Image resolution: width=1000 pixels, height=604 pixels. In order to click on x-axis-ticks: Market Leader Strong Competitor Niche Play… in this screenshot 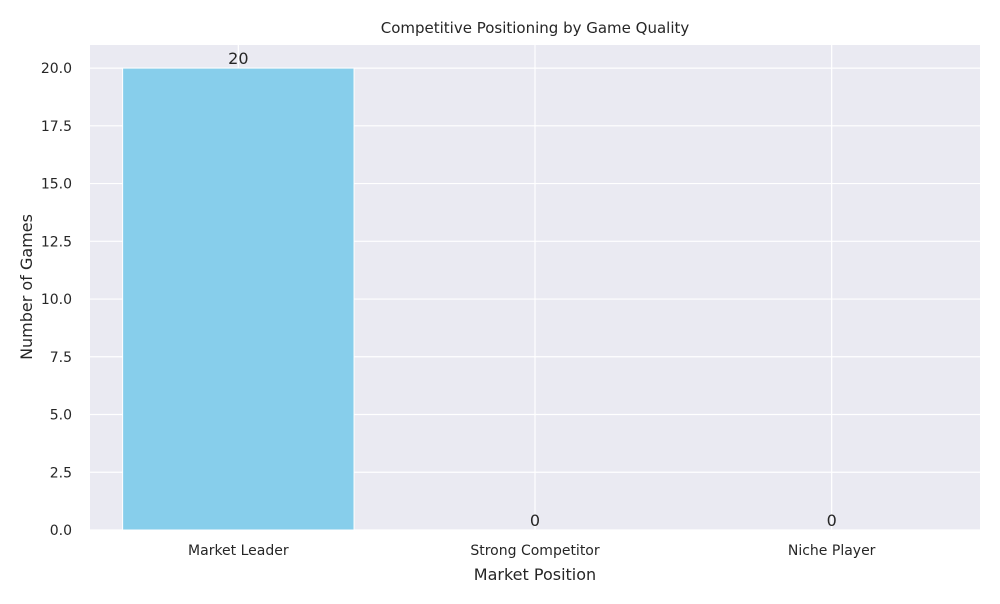, I will do `click(532, 551)`.